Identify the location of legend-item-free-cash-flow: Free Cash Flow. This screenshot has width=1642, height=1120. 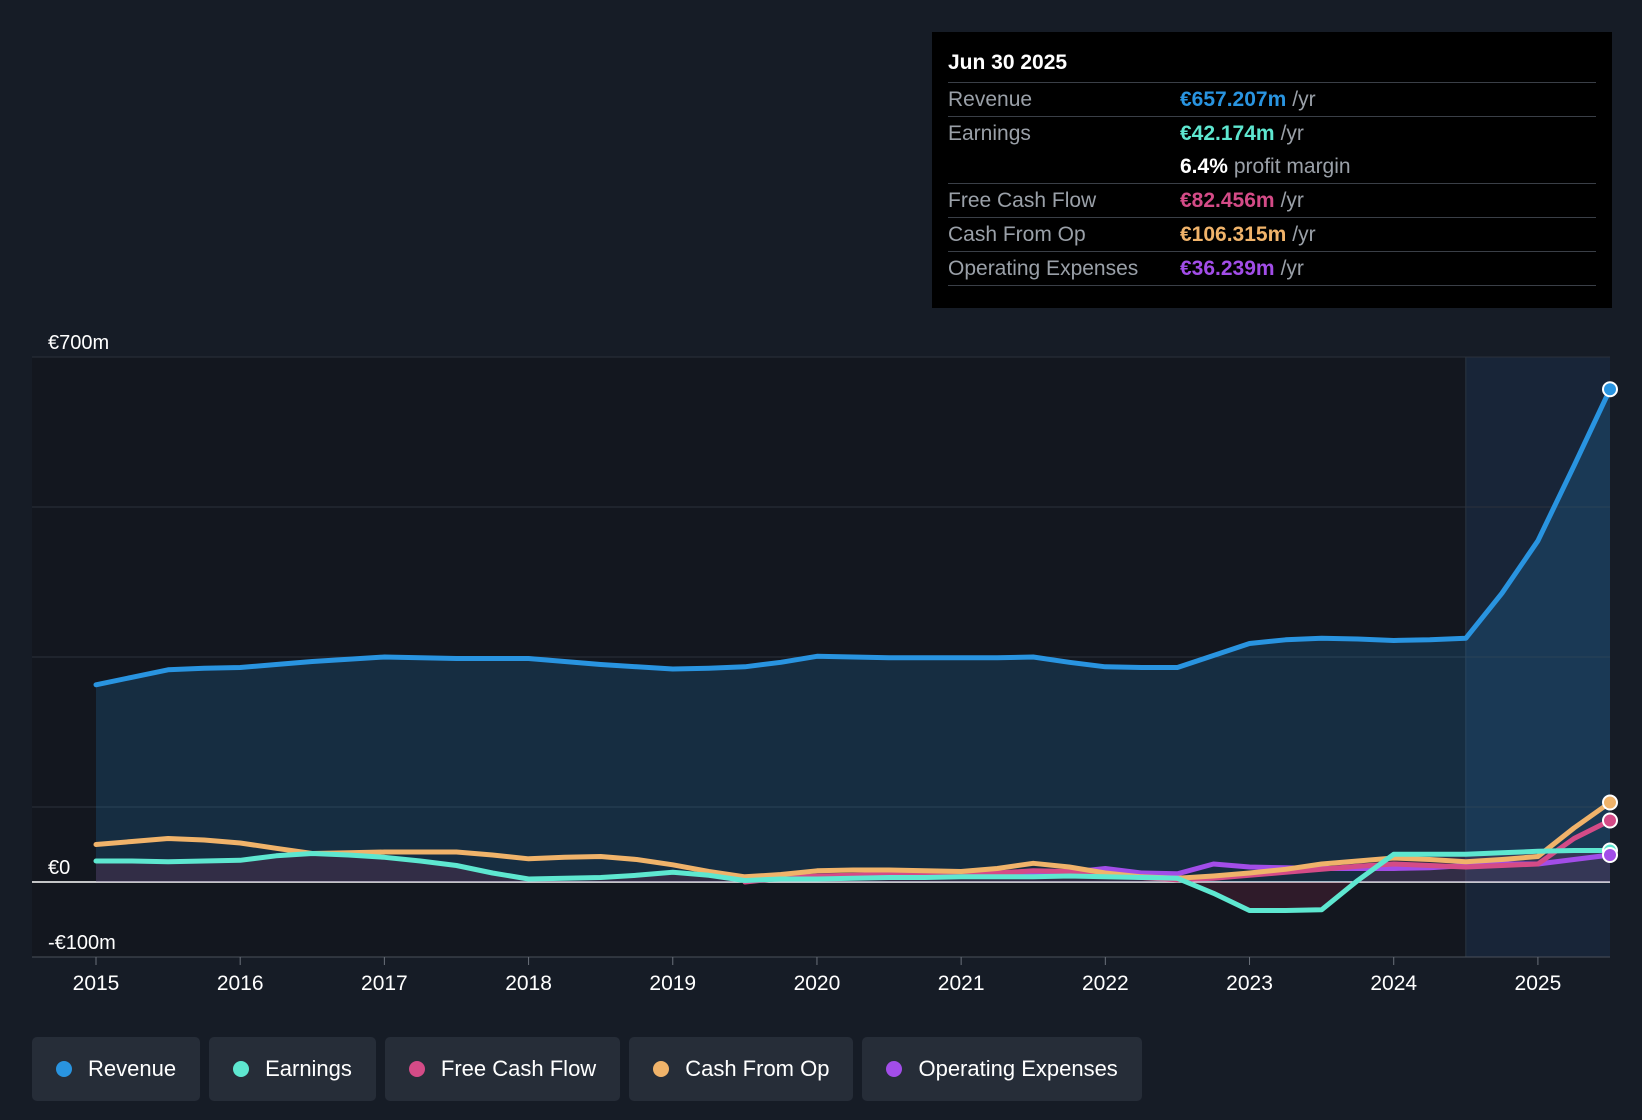
(502, 1069).